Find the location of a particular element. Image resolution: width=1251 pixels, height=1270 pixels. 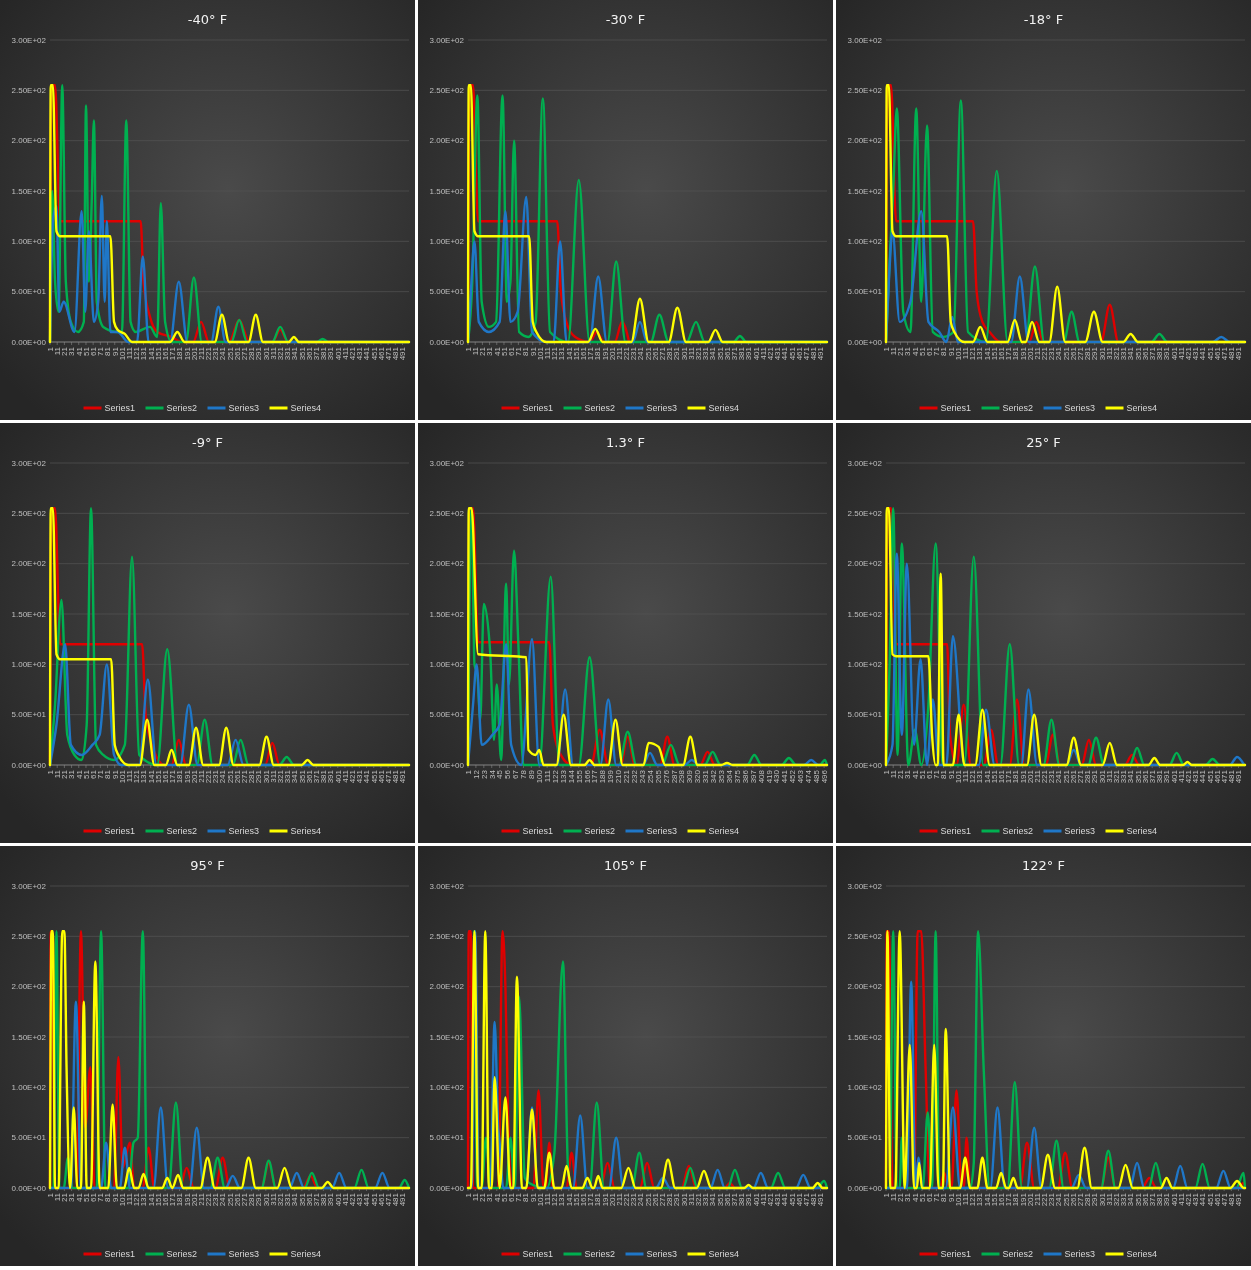

x-tick-label: 485 is located at coordinates (817, 776).